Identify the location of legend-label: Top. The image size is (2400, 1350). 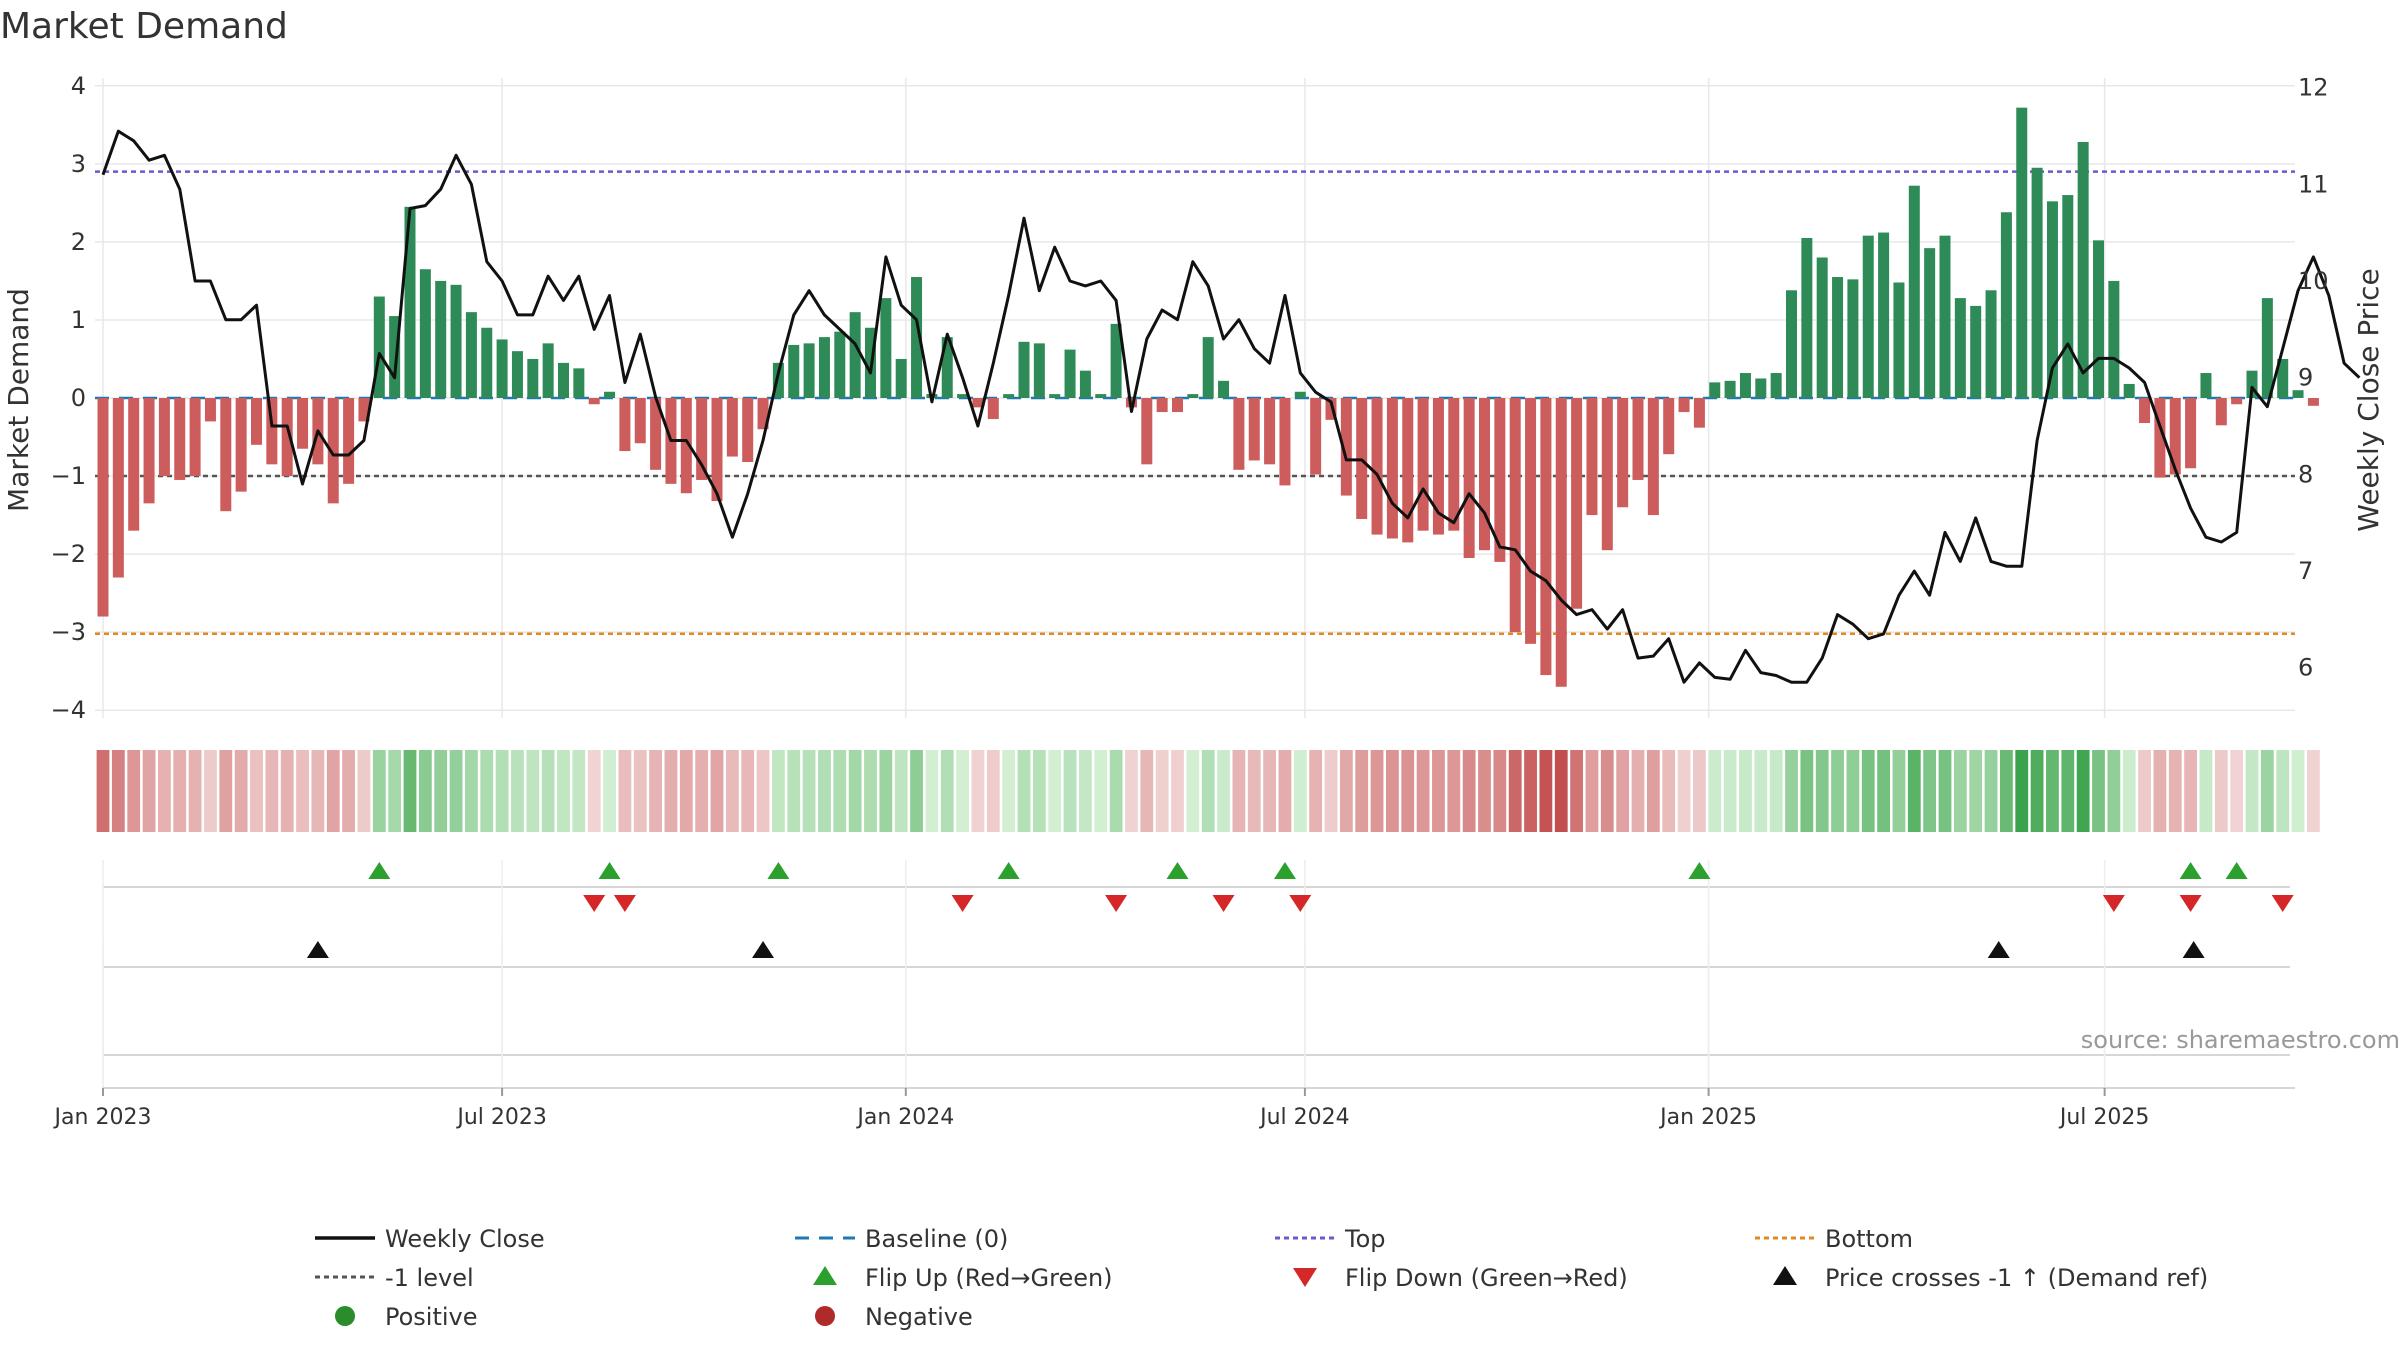
(1365, 1239).